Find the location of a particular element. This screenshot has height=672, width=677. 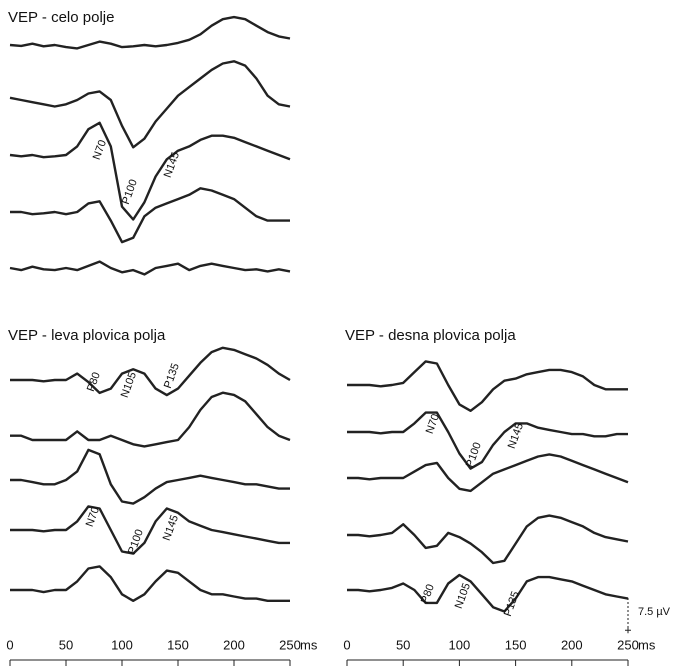

panel-title: VEP - leva plovica polja is located at coordinates (87, 335).